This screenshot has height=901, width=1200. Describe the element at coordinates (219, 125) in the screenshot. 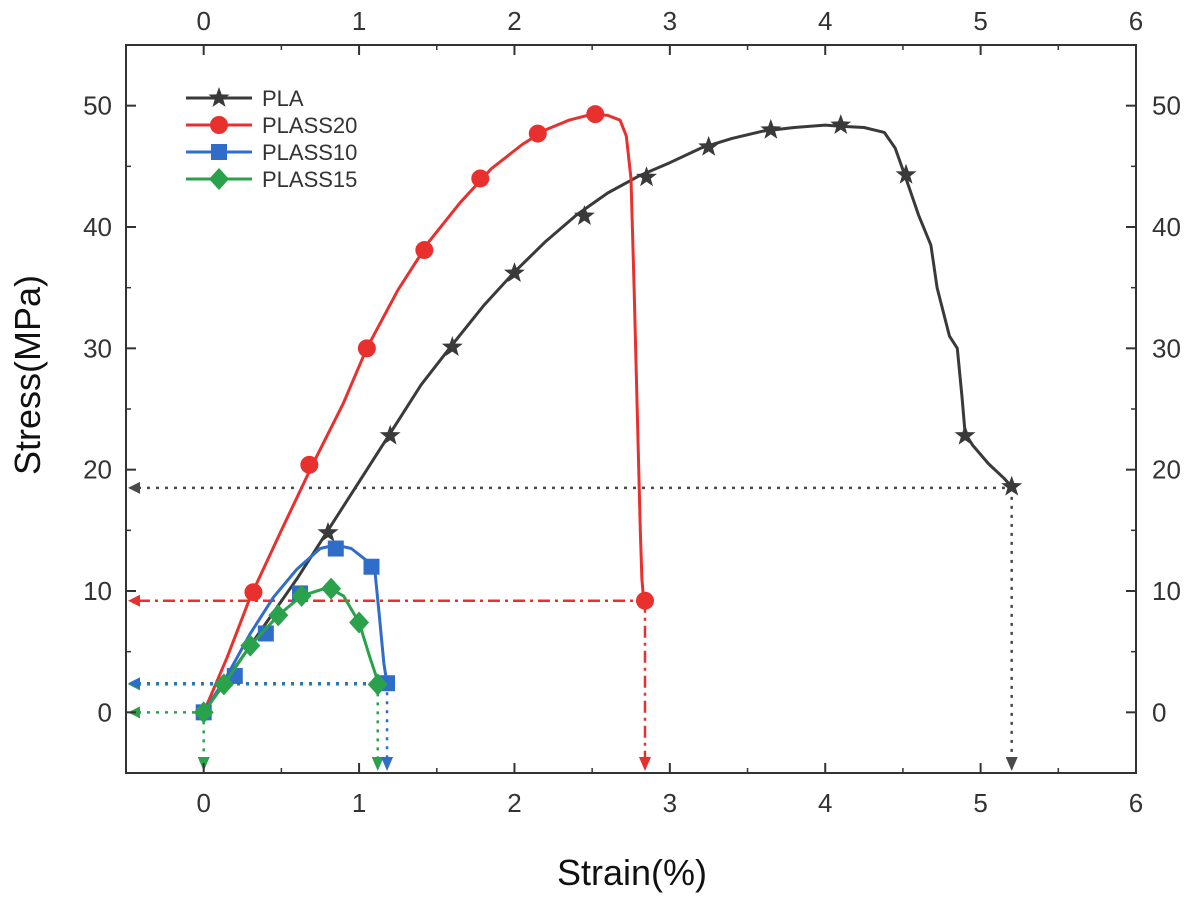

I see `legend-marker-circle-icon` at that location.